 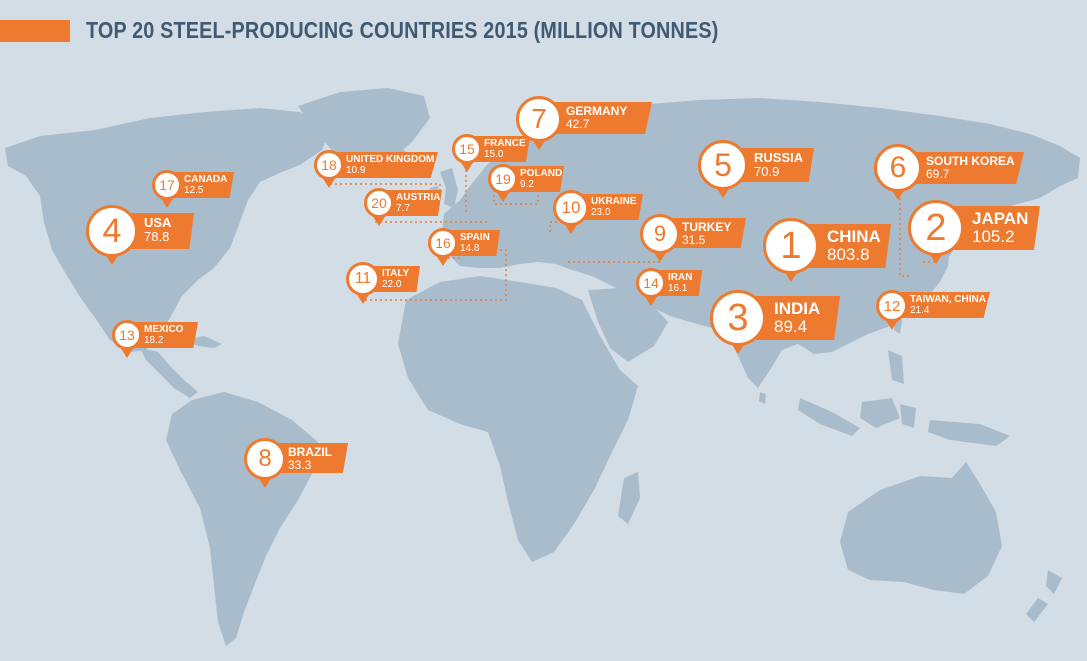 I want to click on country-value: 12.5, so click(x=194, y=190).